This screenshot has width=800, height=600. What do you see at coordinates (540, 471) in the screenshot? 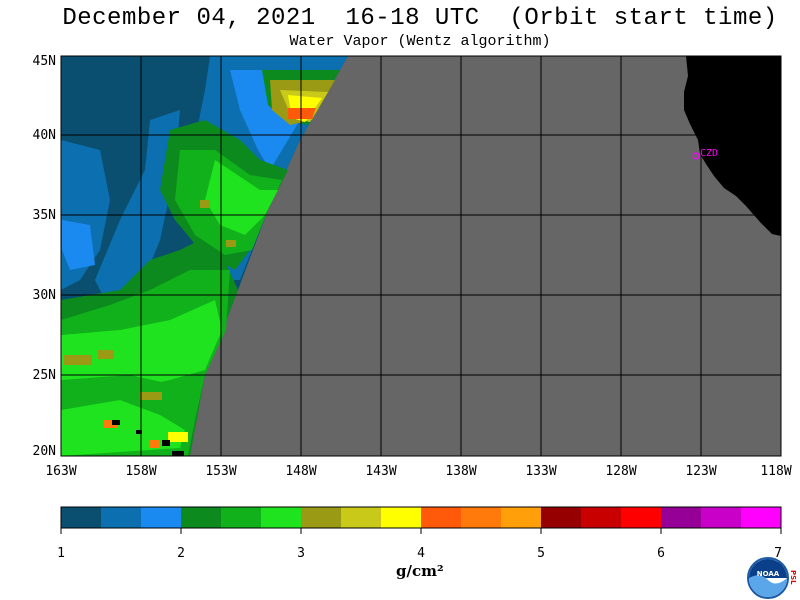
I see `lon-label: 133W` at bounding box center [540, 471].